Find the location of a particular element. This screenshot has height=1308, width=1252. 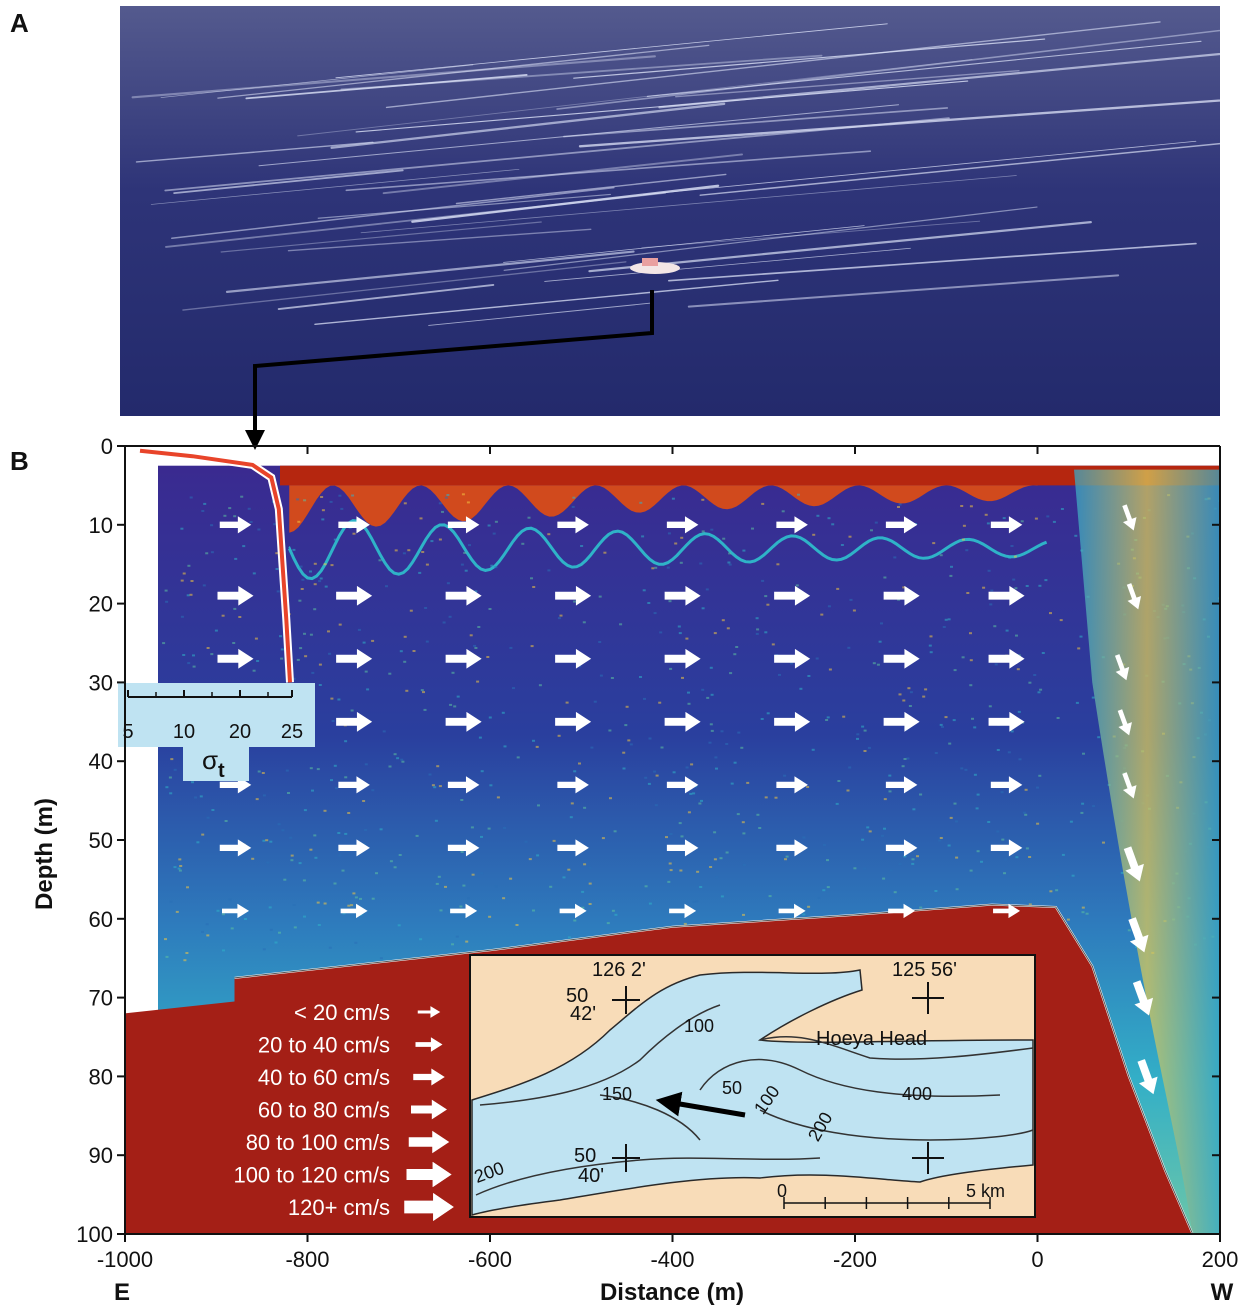

inset-lat-label-2-deg: 50 is located at coordinates (585, 1156).